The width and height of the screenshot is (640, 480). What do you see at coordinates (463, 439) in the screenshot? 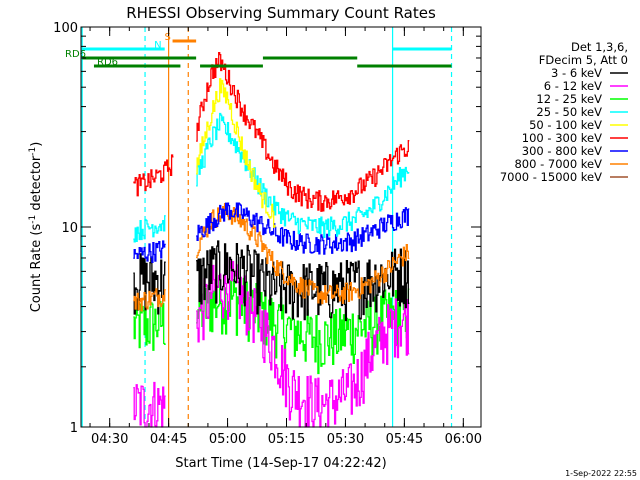
I see `x-tick-label: 06:00` at bounding box center [463, 439].